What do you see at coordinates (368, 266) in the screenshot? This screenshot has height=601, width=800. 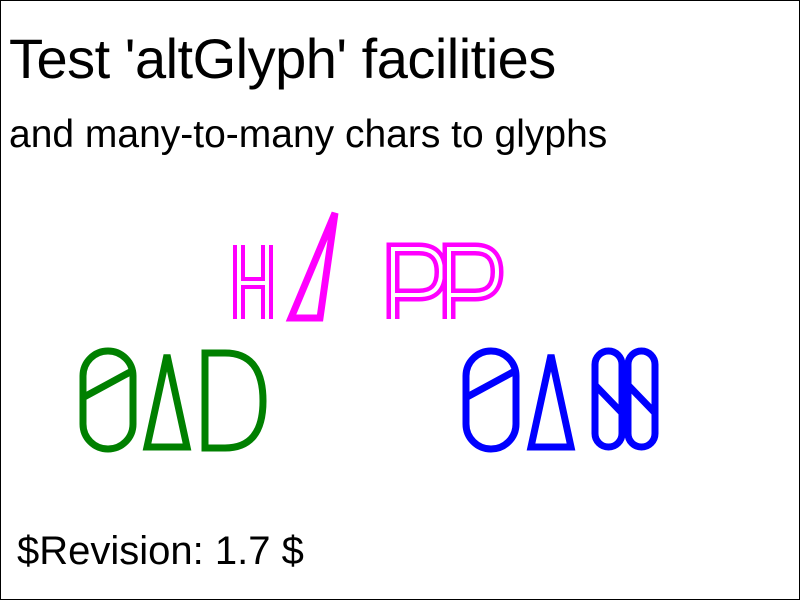 I see `happ-glyph-word` at bounding box center [368, 266].